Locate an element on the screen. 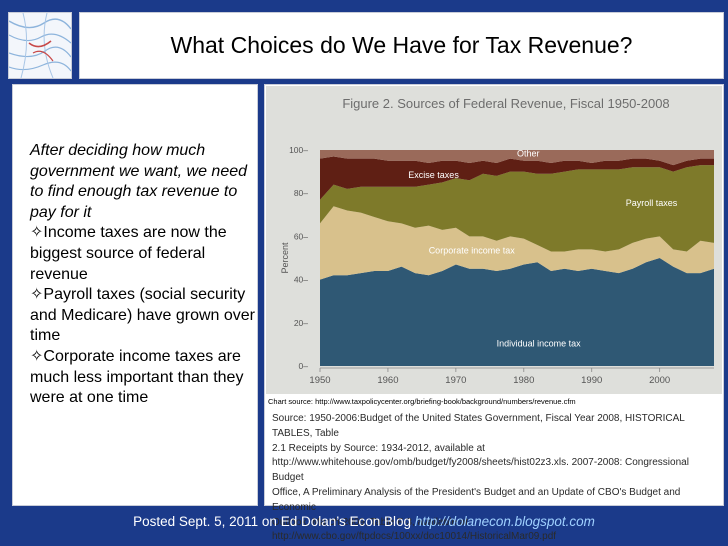  x-tick-label: 2000 is located at coordinates (659, 380).